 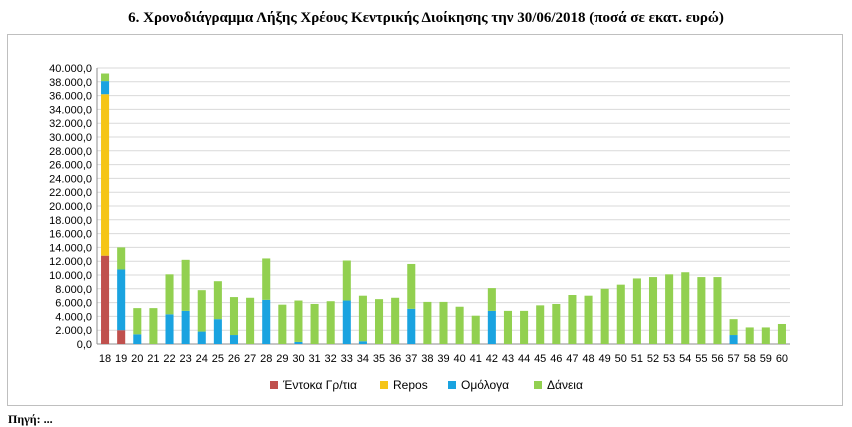 What do you see at coordinates (508, 359) in the screenshot?
I see `x-tick-label: 43` at bounding box center [508, 359].